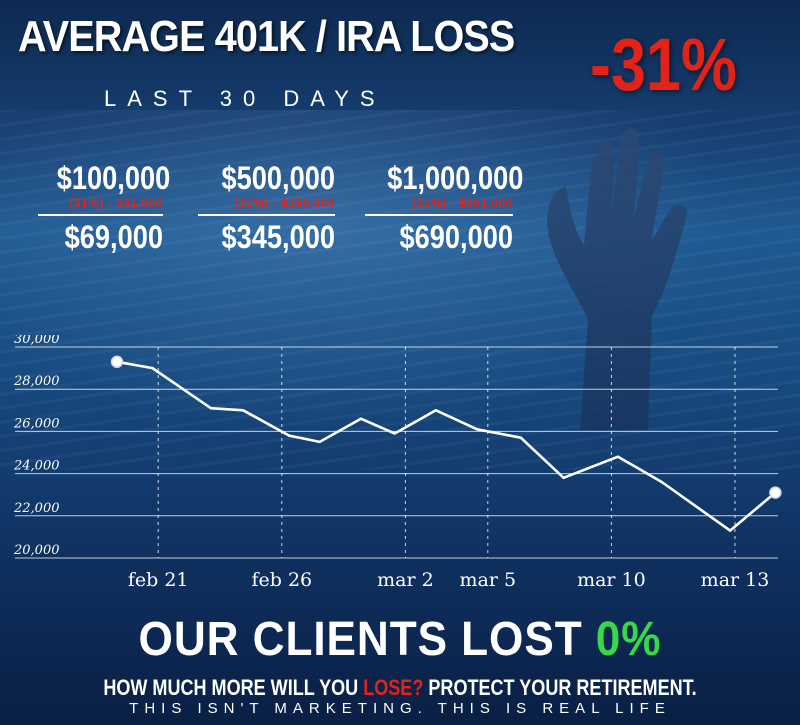 This screenshot has height=725, width=800. What do you see at coordinates (116, 203) in the screenshot?
I see `example-loss-amount: (31%) - $31,000` at bounding box center [116, 203].